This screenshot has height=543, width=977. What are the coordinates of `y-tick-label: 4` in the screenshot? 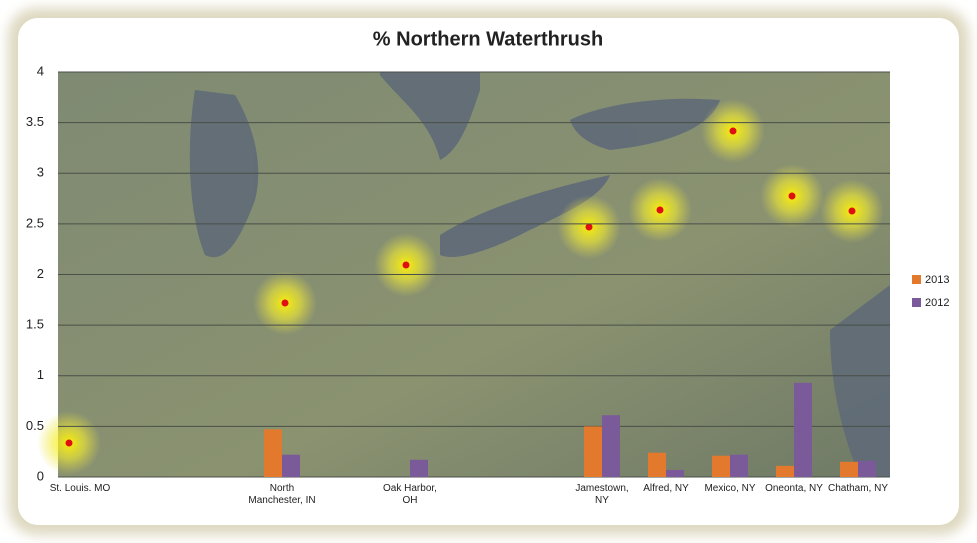 It's located at (40, 70).